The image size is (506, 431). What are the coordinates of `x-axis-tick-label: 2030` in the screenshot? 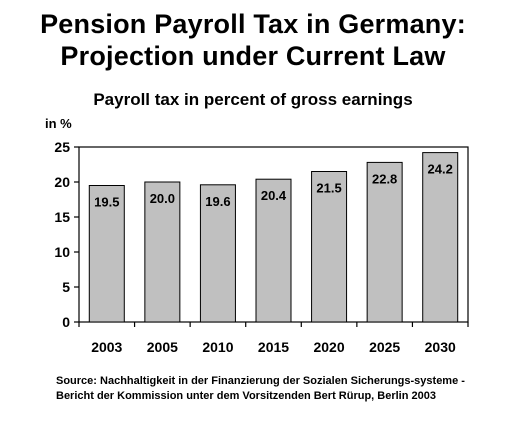 It's located at (440, 347).